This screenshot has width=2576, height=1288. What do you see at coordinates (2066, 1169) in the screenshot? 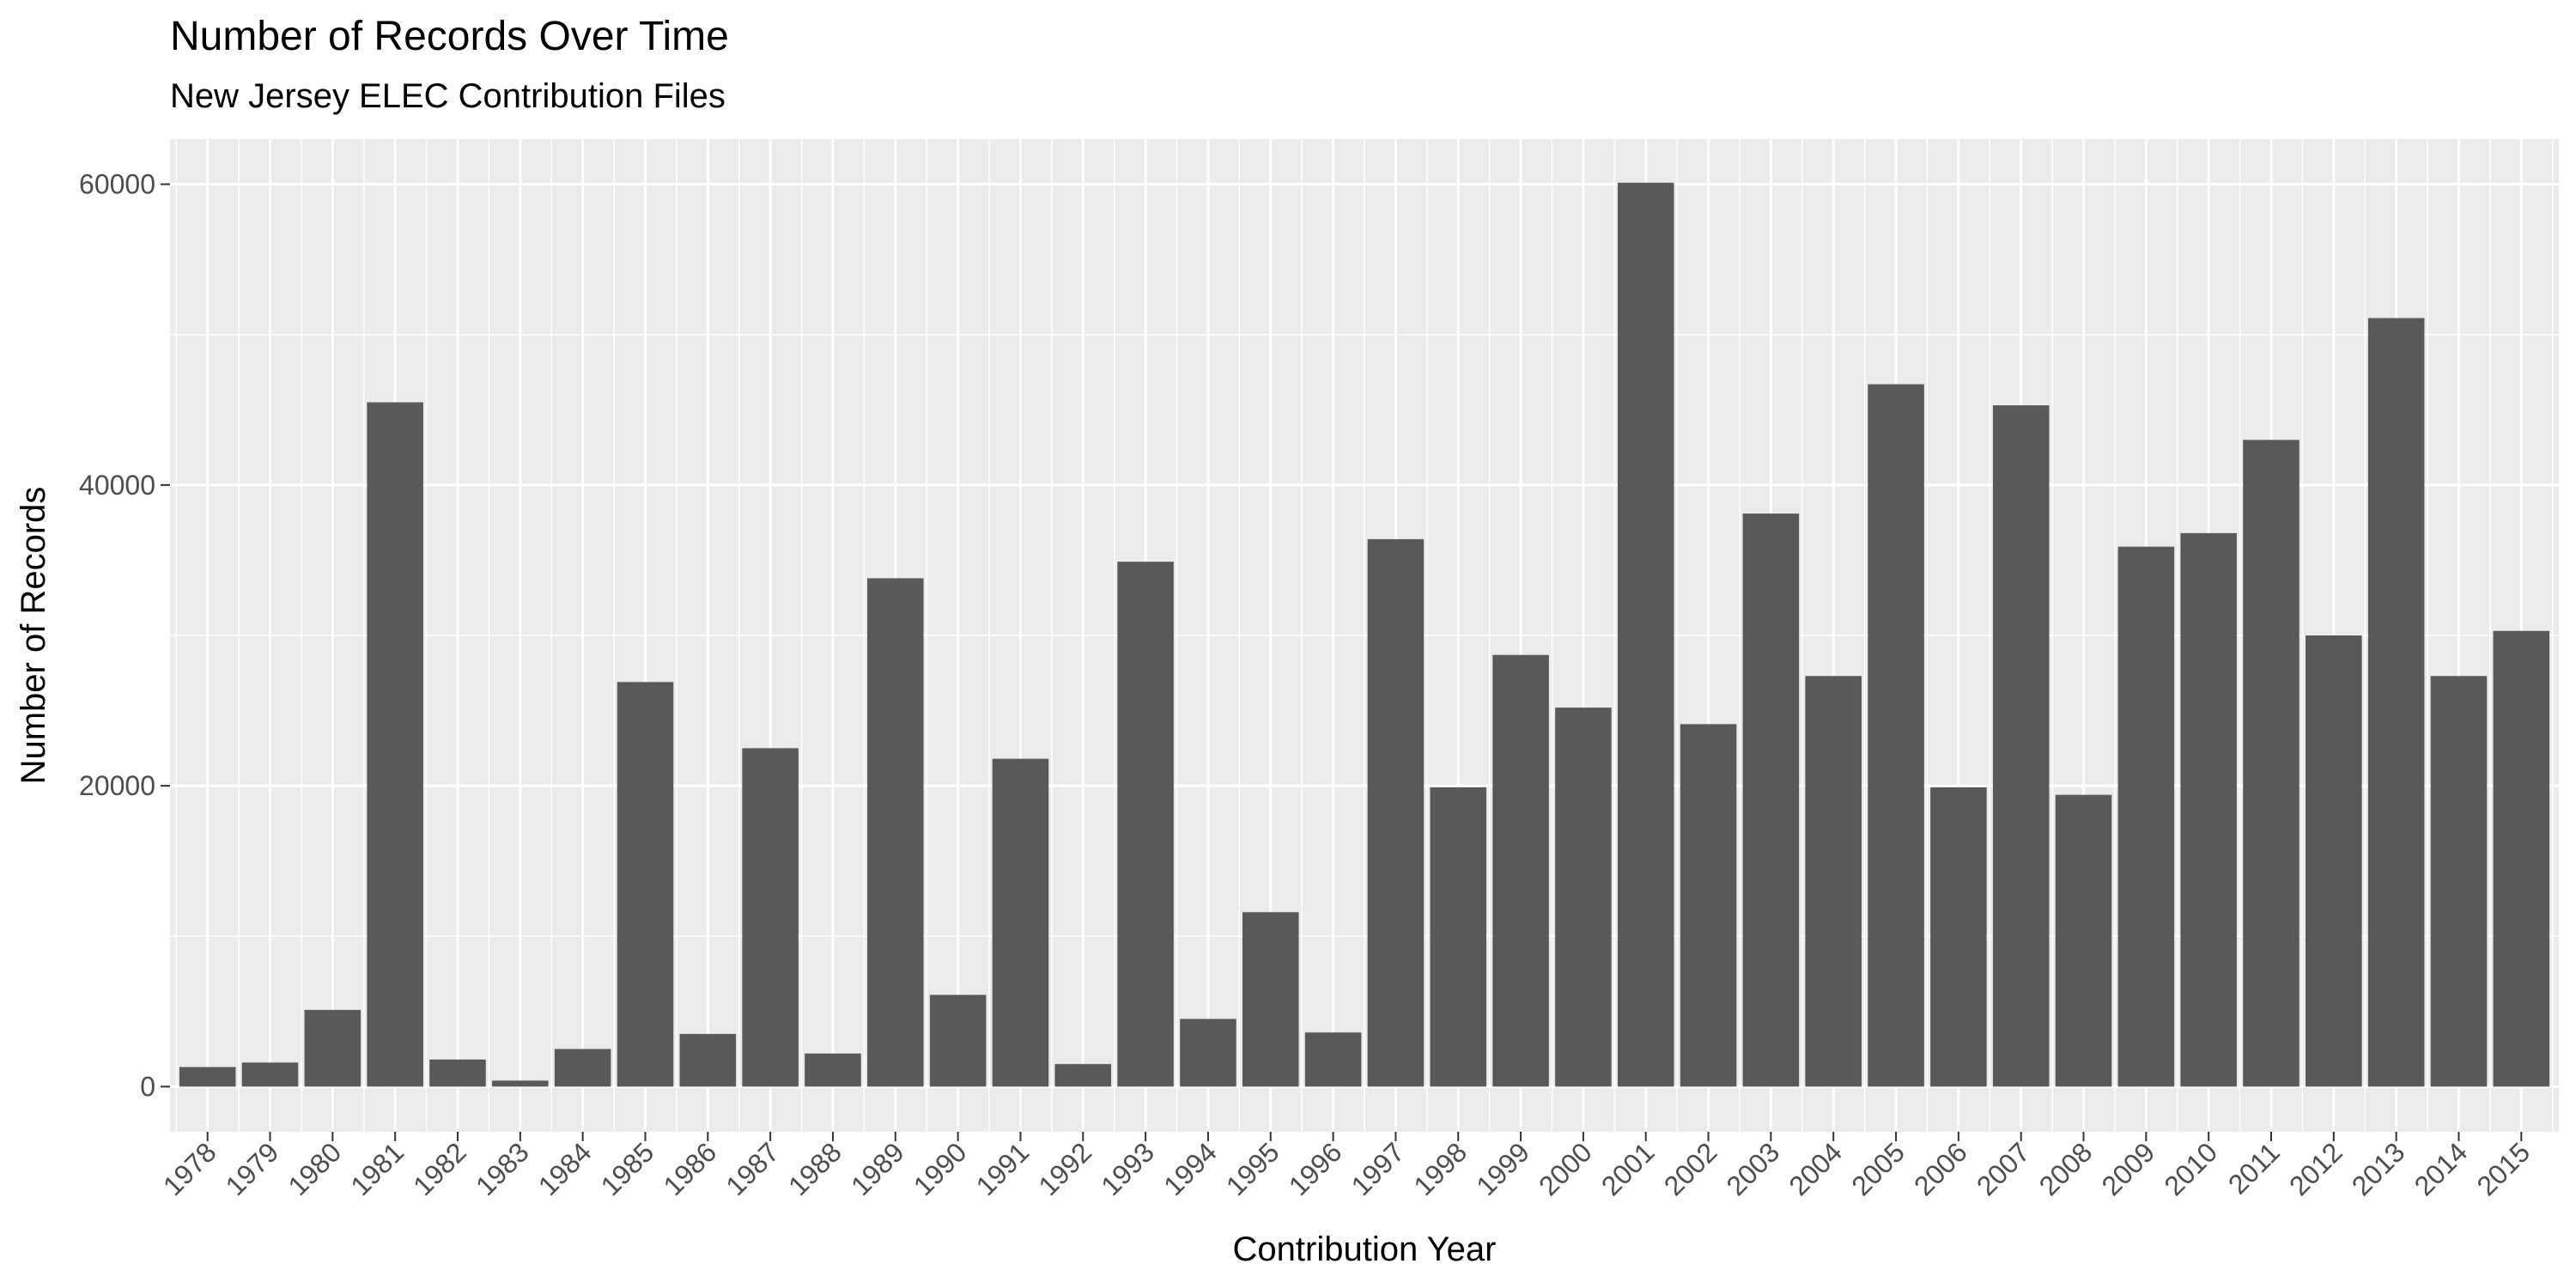
I see `x-tick-label: 2008` at bounding box center [2066, 1169].